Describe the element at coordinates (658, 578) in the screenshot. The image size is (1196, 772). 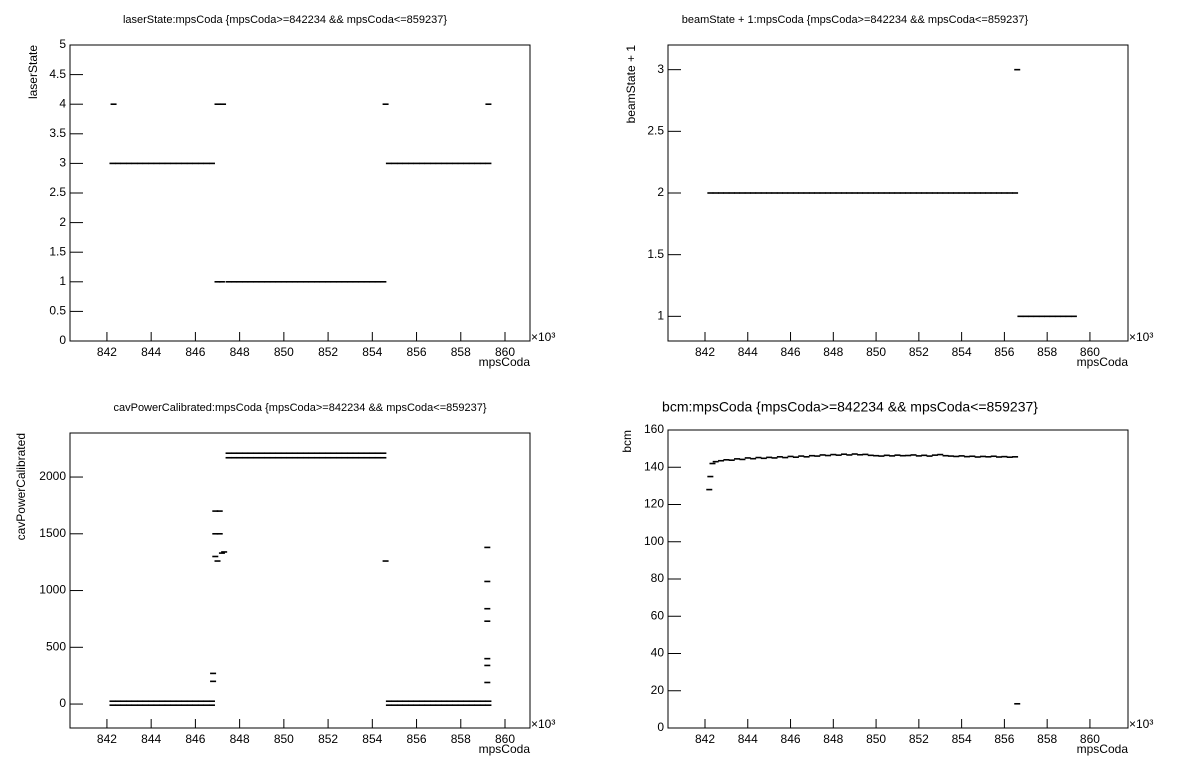
I see `y-tick-label: 80` at that location.